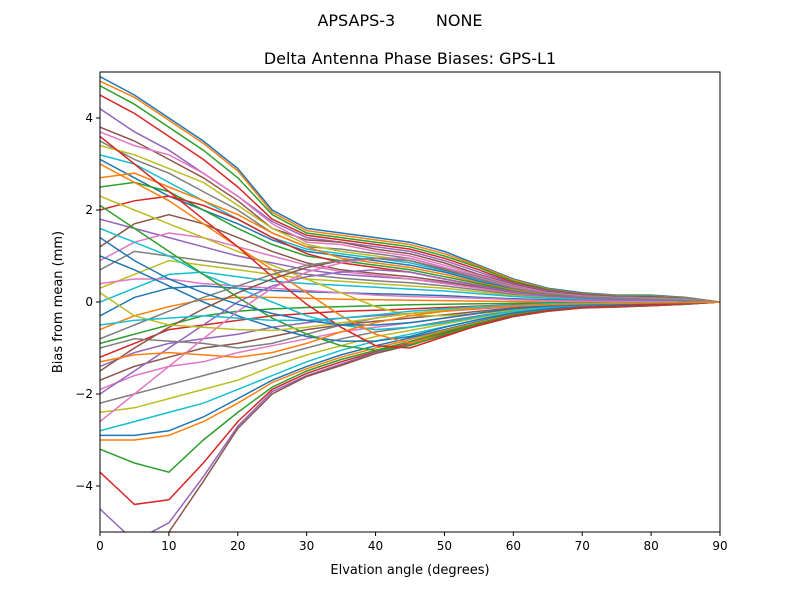  I want to click on x-tick-label: 40, so click(375, 546).